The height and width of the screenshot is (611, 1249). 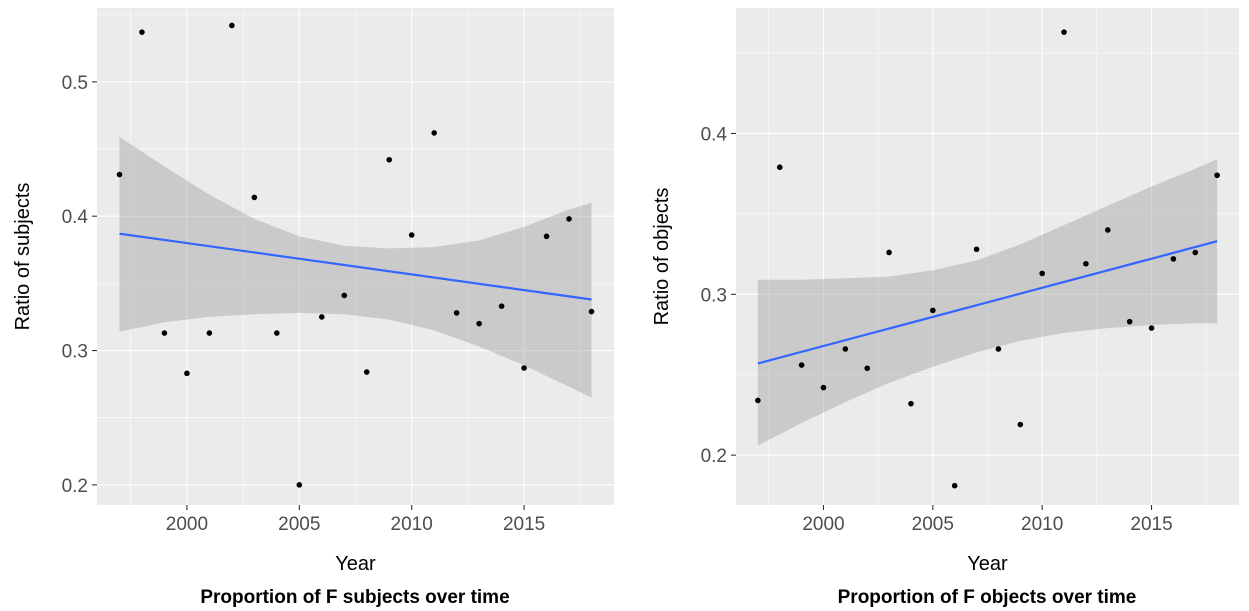 I want to click on chart-title: Proportion of F subjects over time, so click(x=354, y=597).